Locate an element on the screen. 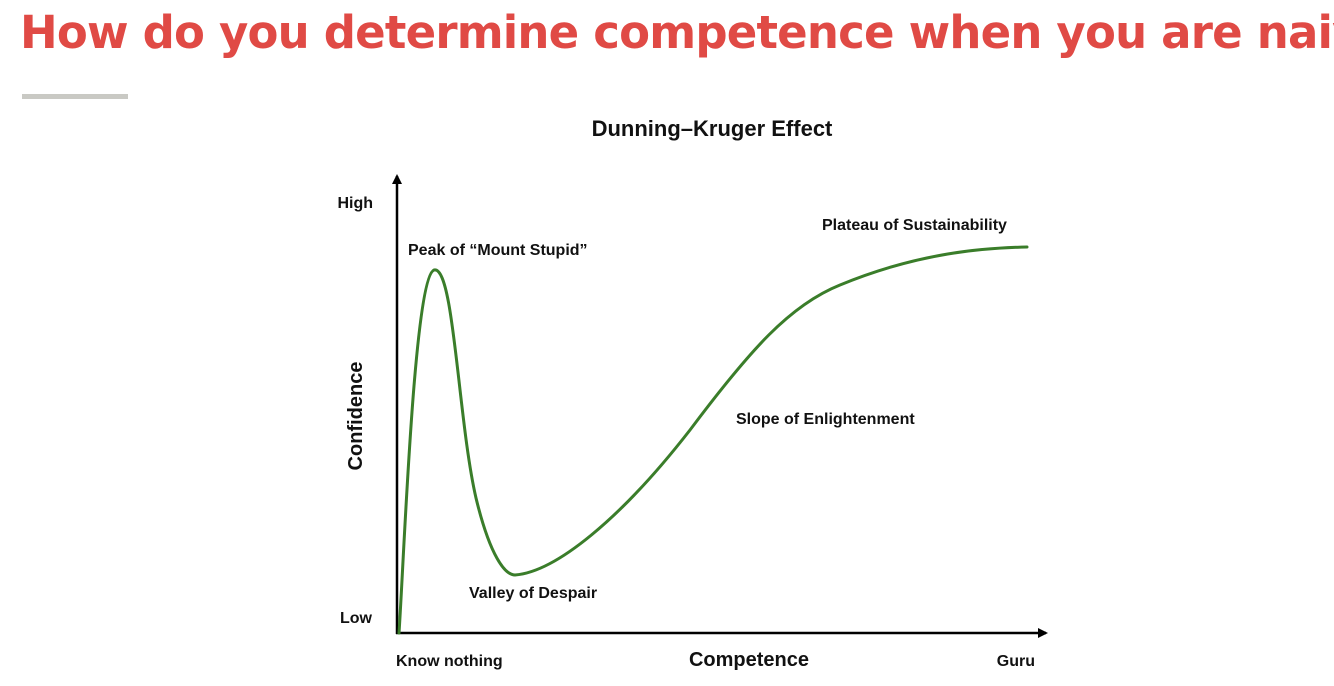 Image resolution: width=1334 pixels, height=686 pixels. stage-label-plateau: Plateau of Sustainability is located at coordinates (914, 225).